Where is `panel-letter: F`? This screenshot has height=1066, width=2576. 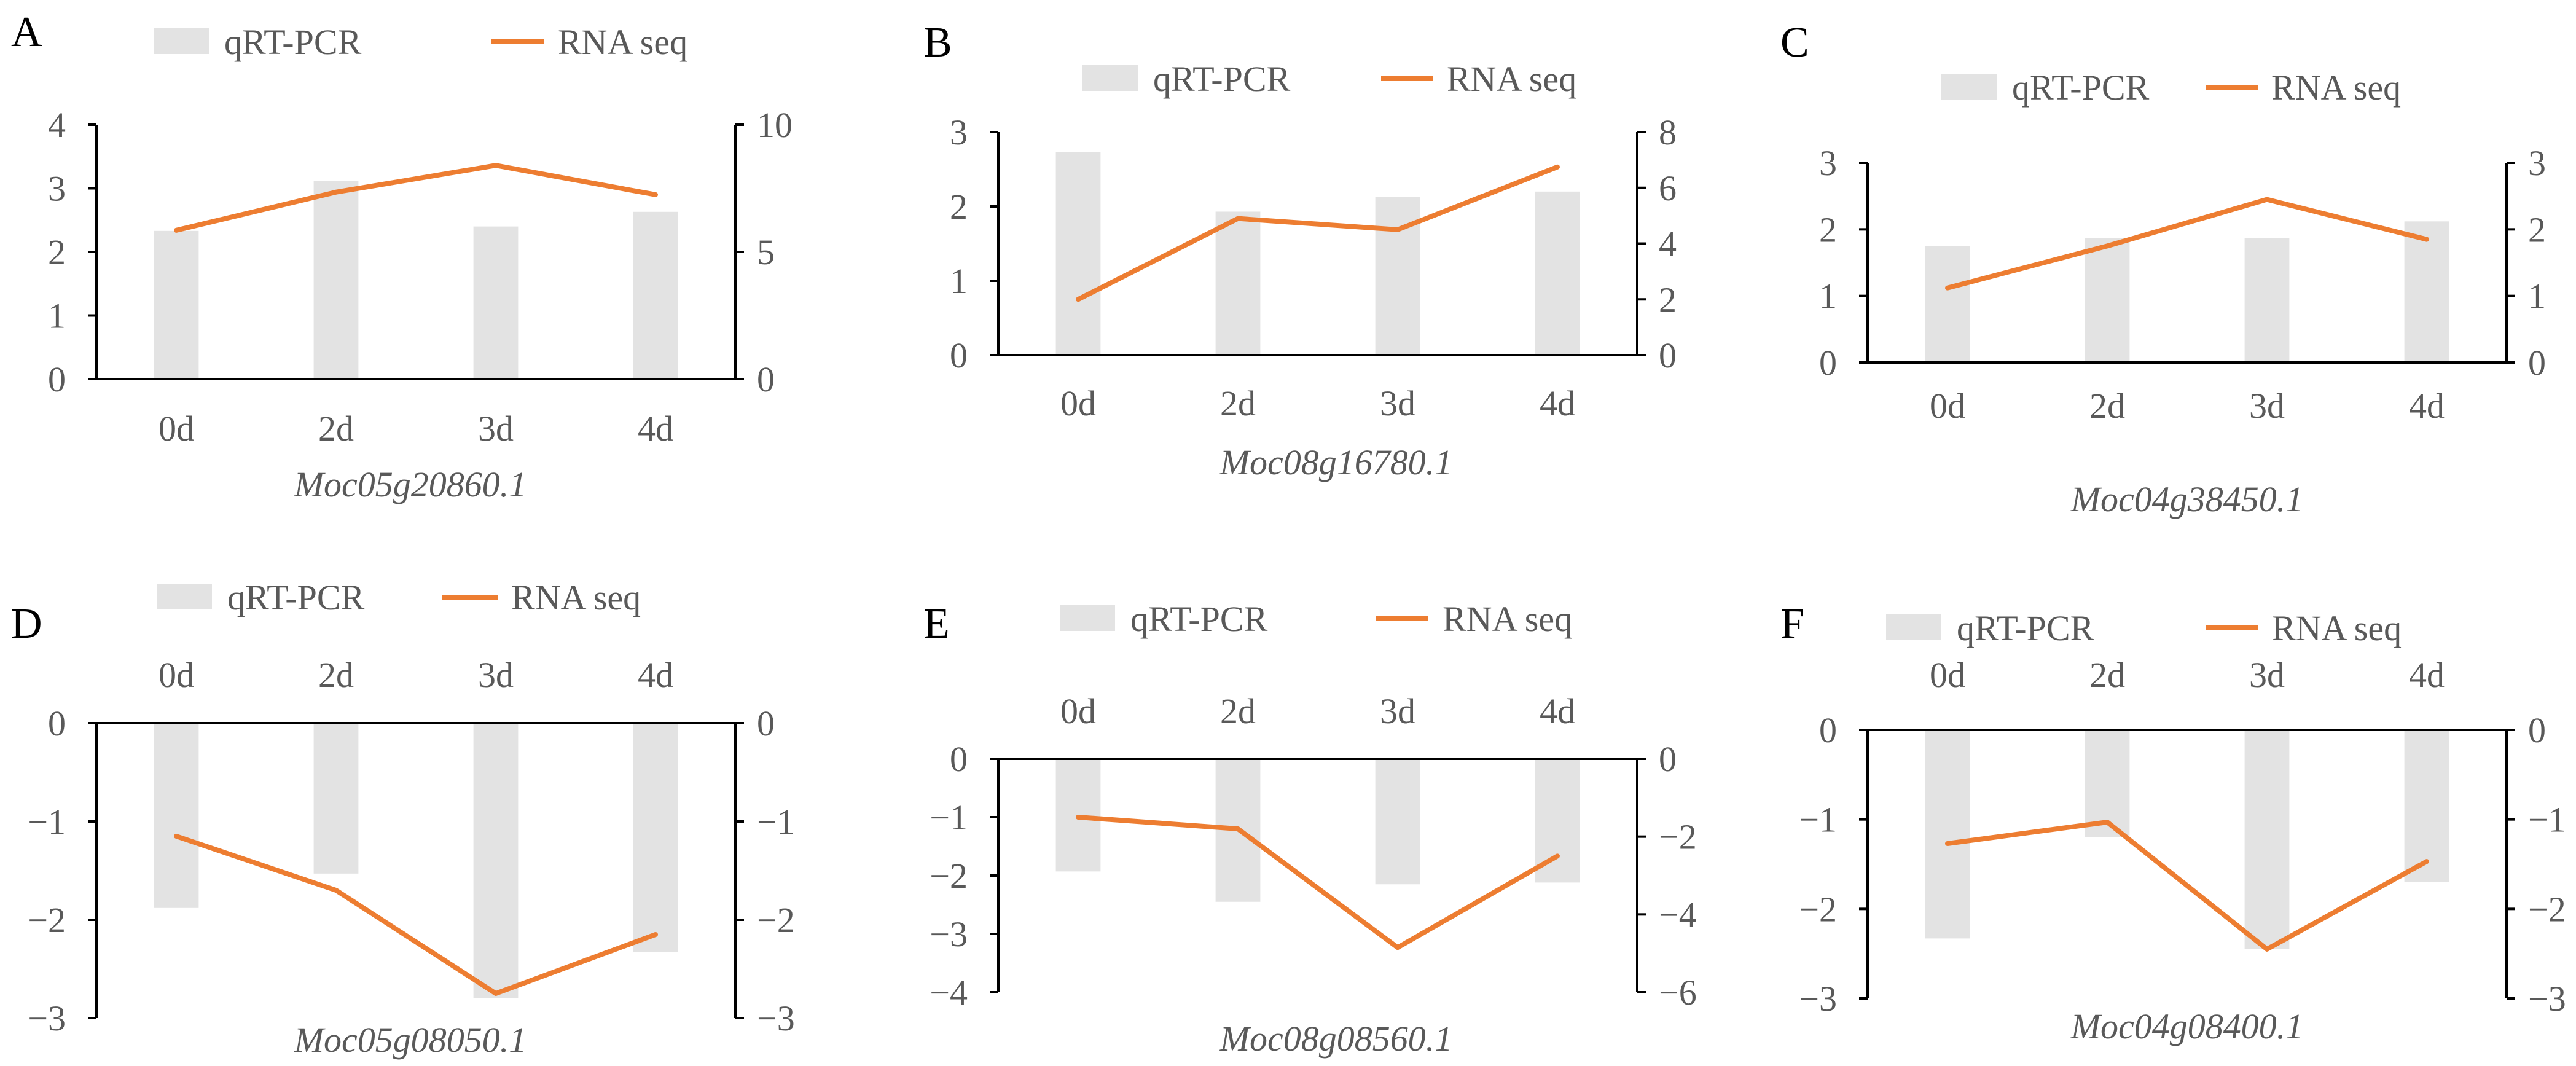 panel-letter: F is located at coordinates (1792, 624).